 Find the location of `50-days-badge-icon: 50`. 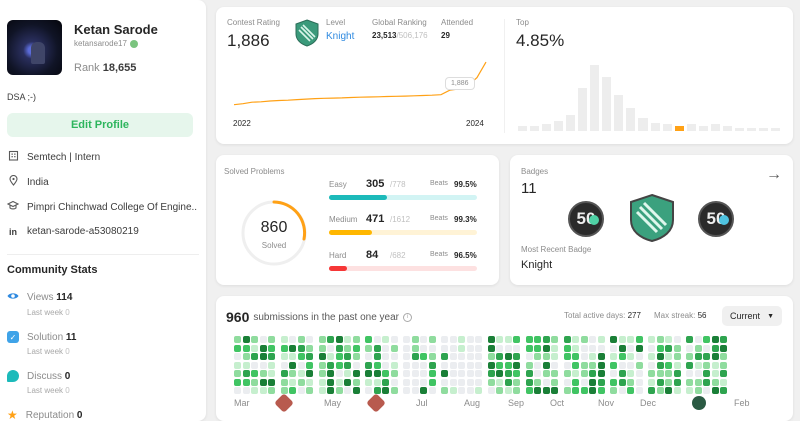

50-days-badge-icon: 50 is located at coordinates (586, 219).